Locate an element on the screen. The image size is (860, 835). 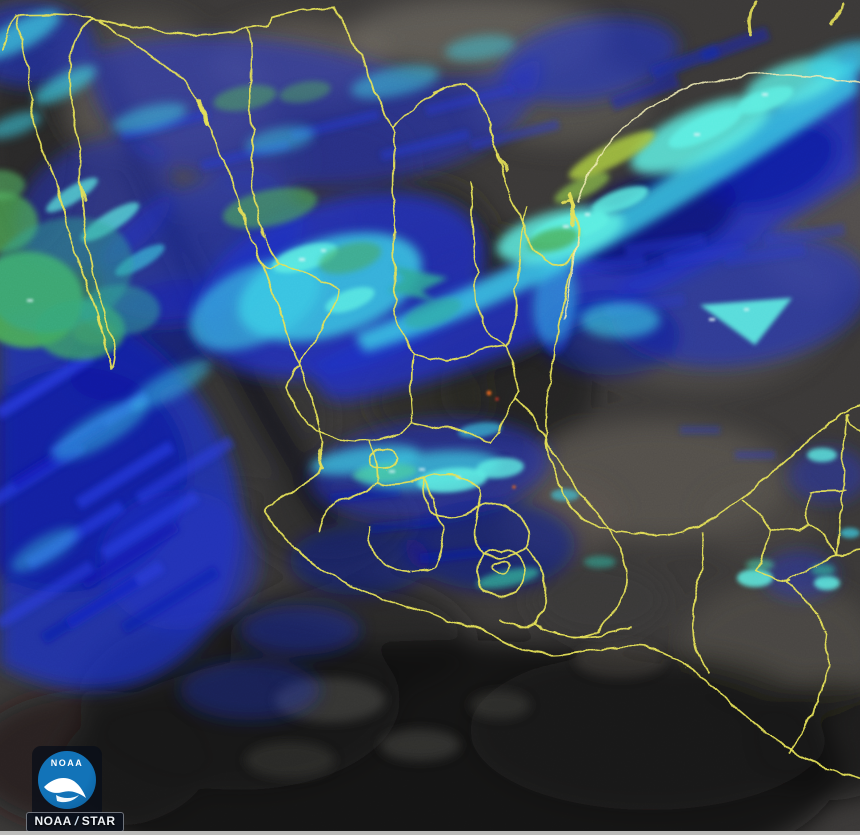
noaa-emblem: NOAA is located at coordinates (67, 783).